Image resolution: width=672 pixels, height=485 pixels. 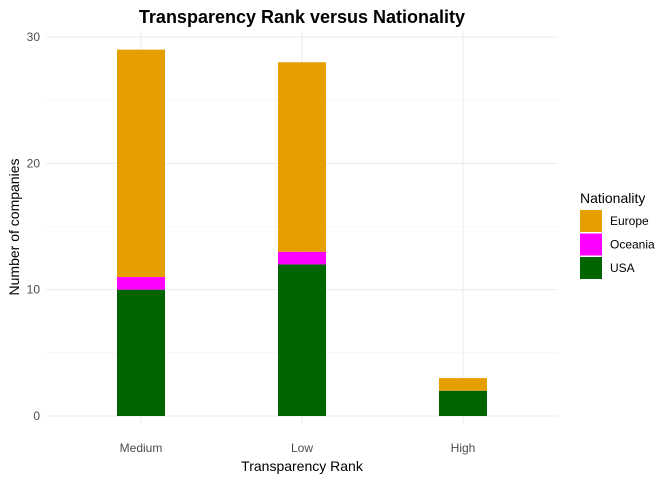 I want to click on y-tick-label: 30, so click(x=34, y=37).